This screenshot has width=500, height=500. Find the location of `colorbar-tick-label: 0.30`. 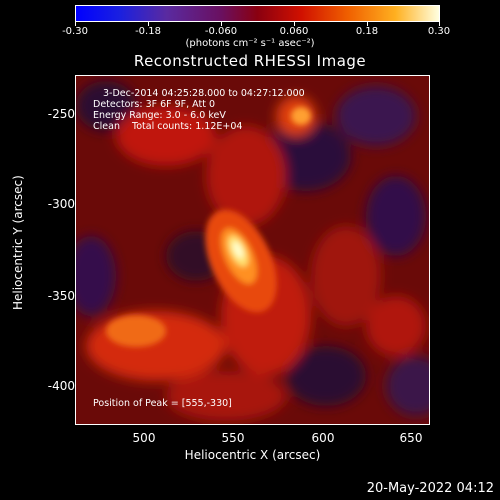

colorbar-tick-label: 0.30 is located at coordinates (439, 31).